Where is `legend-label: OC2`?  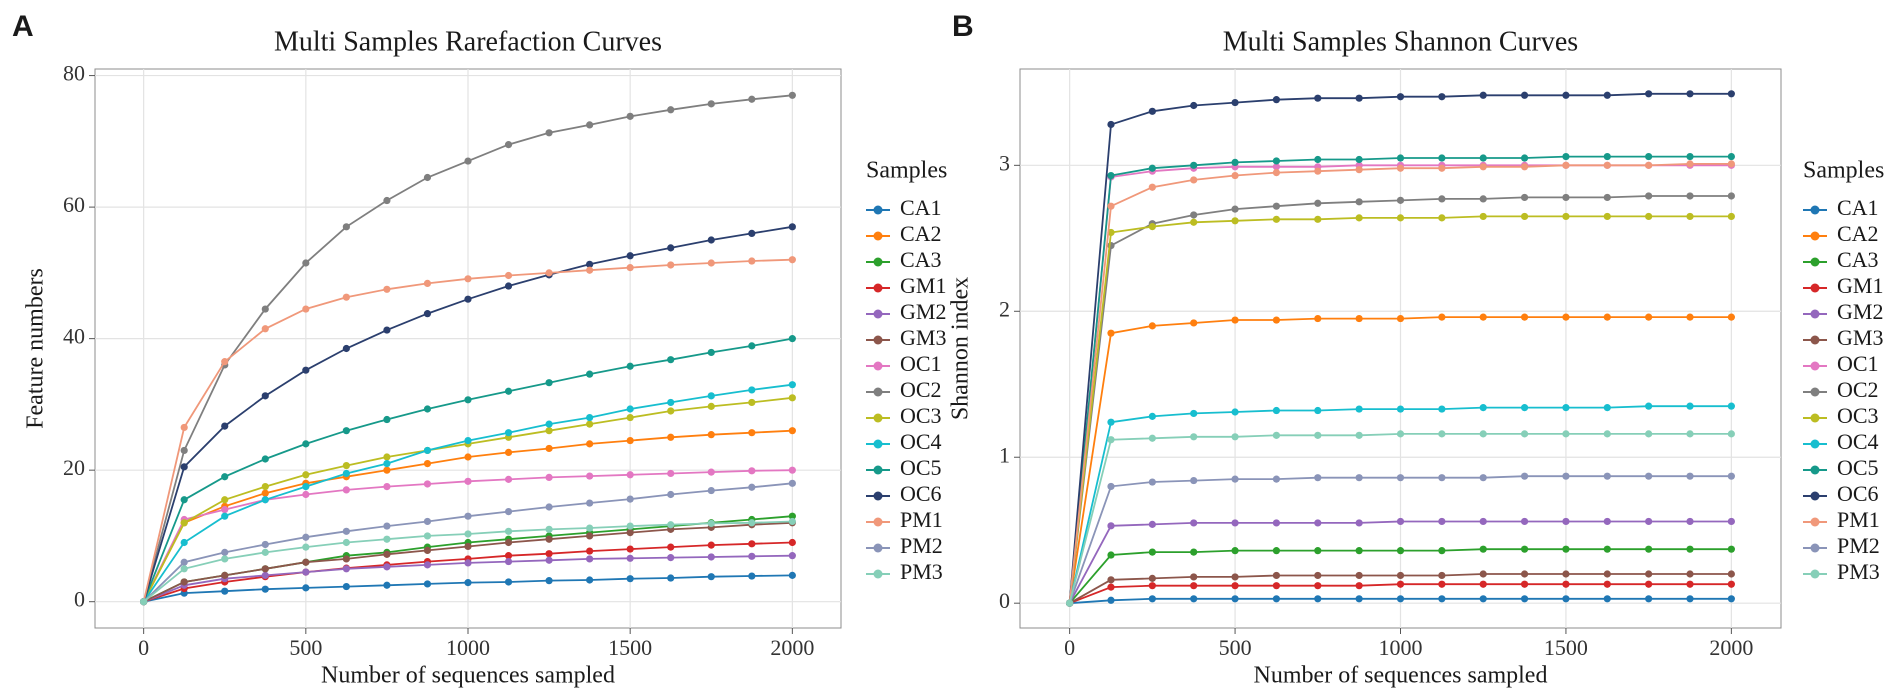
legend-label: OC2 is located at coordinates (921, 389).